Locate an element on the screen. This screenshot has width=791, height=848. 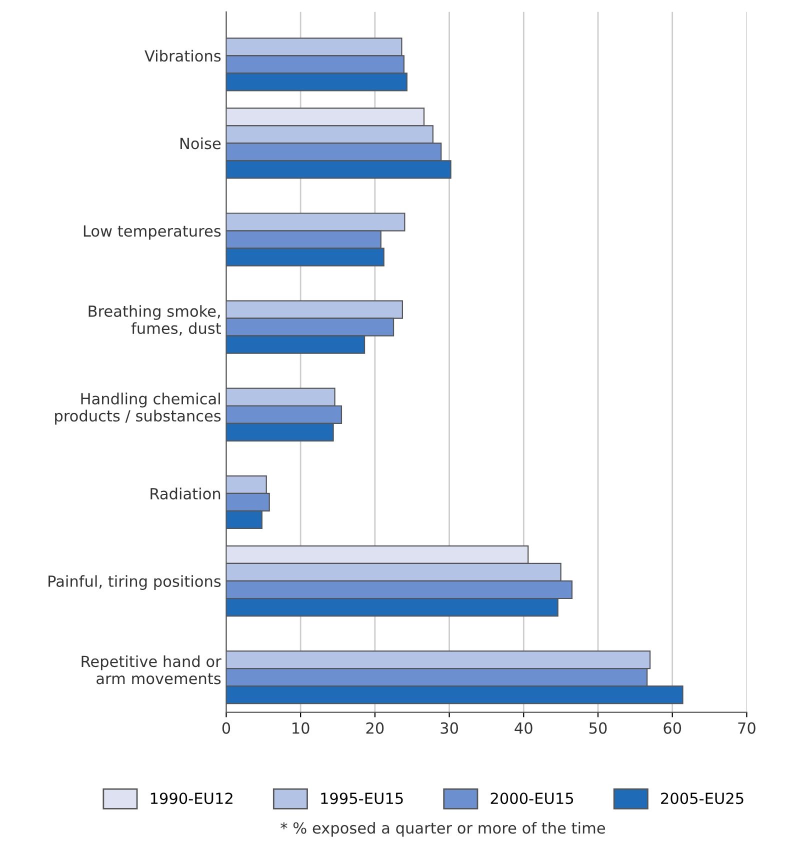
x-tick-label: 40 is located at coordinates (523, 728).